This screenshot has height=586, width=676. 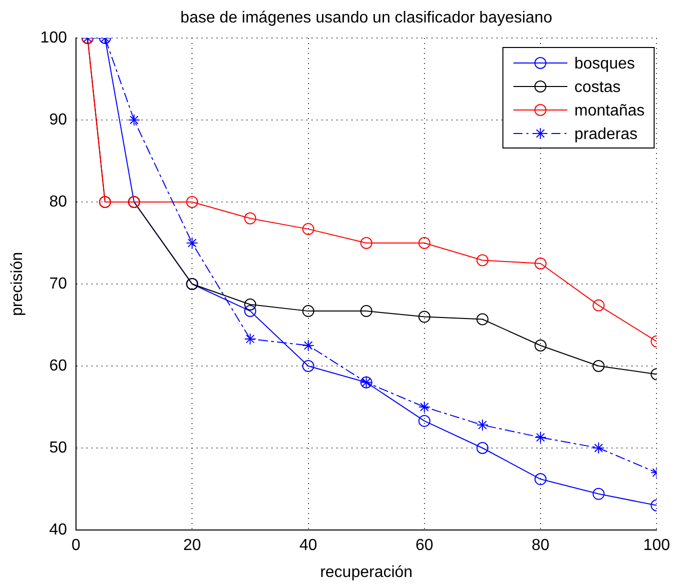 I want to click on y-tick-label: 100, so click(x=54, y=37).